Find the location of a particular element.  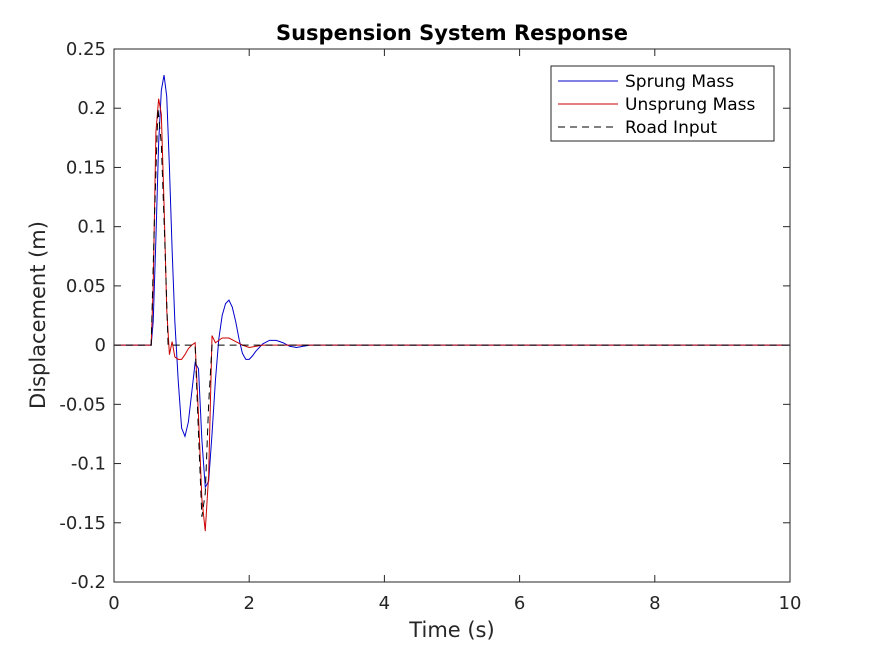

y-tick-label: -0.1 is located at coordinates (88, 464).